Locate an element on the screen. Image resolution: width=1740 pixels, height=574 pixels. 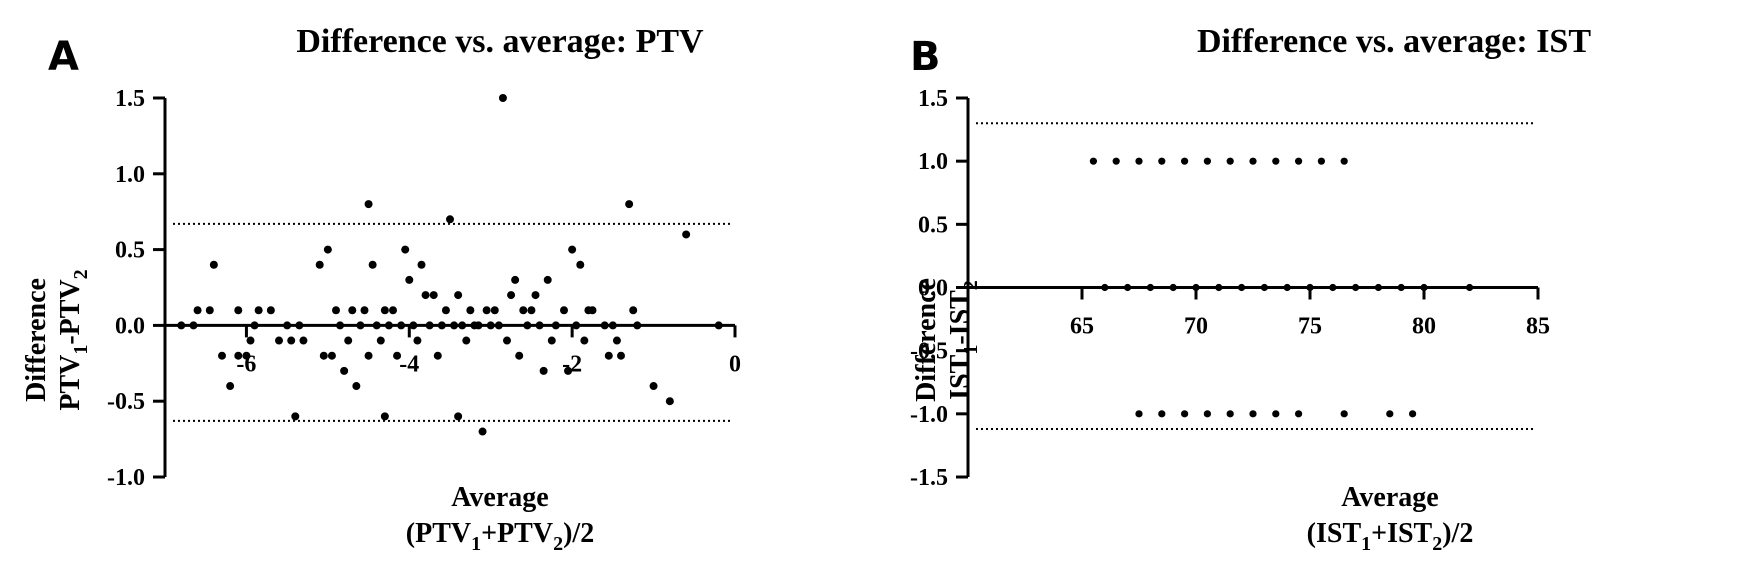
panel-b-ylabel-line2: IST1-IST2 is located at coordinates (963, 340).